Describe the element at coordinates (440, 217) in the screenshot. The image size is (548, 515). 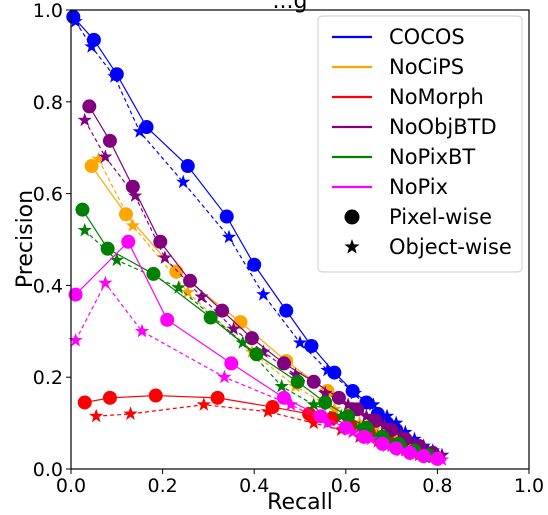
I see `legend-label: Pixel-wise` at that location.